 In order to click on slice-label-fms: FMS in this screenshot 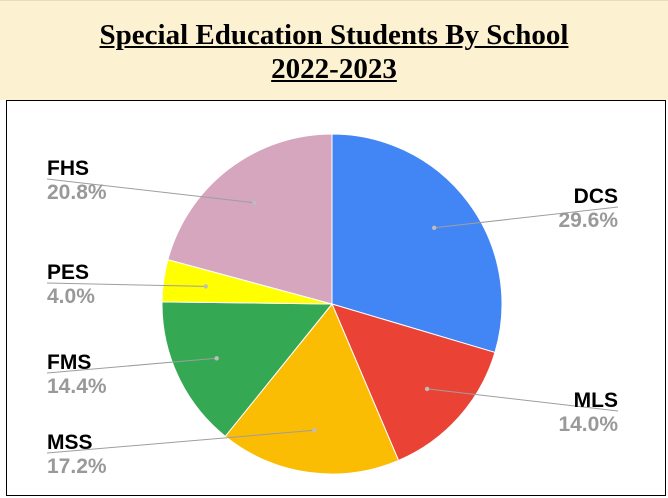, I will do `click(69, 362)`.